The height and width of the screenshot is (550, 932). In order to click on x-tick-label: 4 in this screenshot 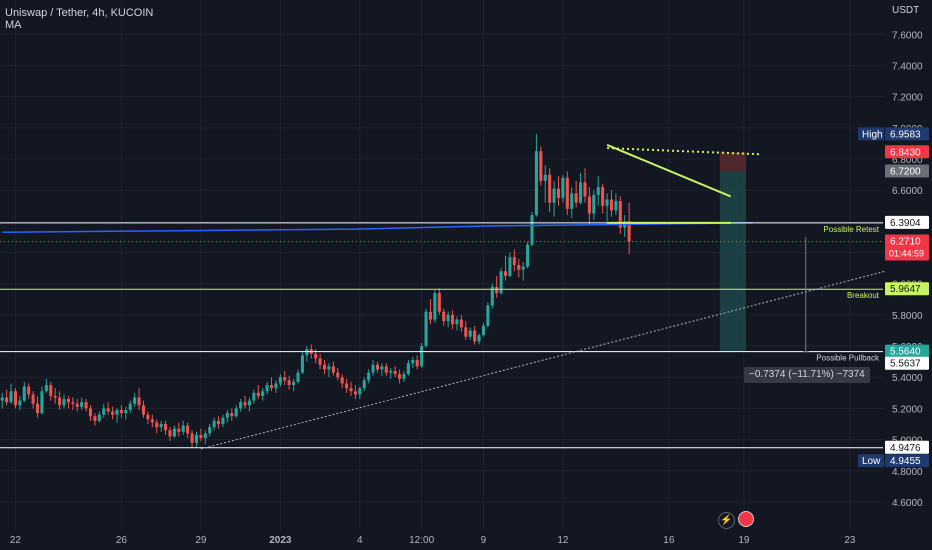, I will do `click(360, 540)`.